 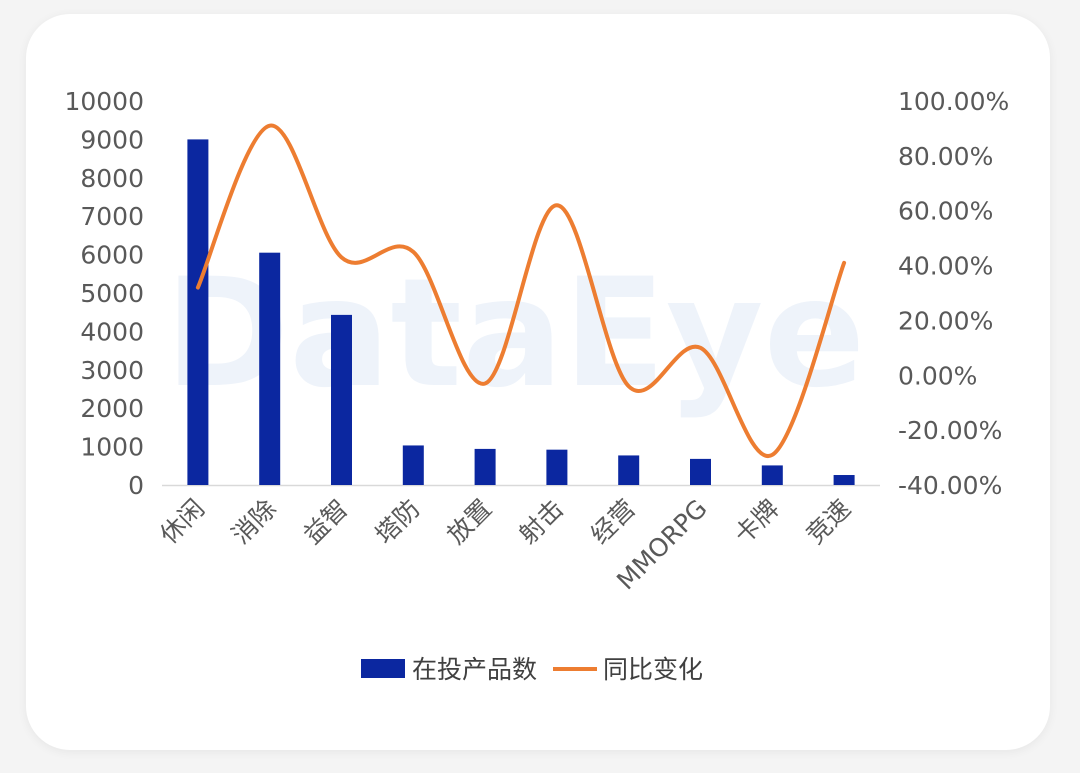 I want to click on left-tick-label: 3000, so click(x=112, y=370).